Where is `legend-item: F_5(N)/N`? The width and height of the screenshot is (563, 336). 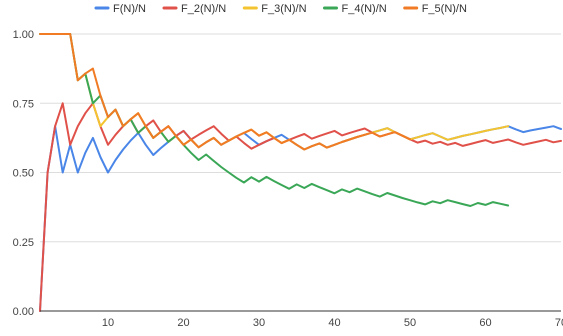 legend-item: F_5(N)/N is located at coordinates (435, 9).